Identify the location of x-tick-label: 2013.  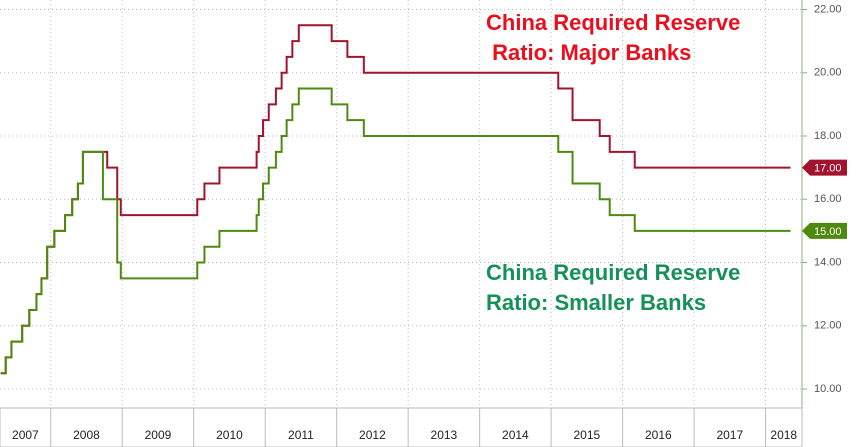
(444, 435).